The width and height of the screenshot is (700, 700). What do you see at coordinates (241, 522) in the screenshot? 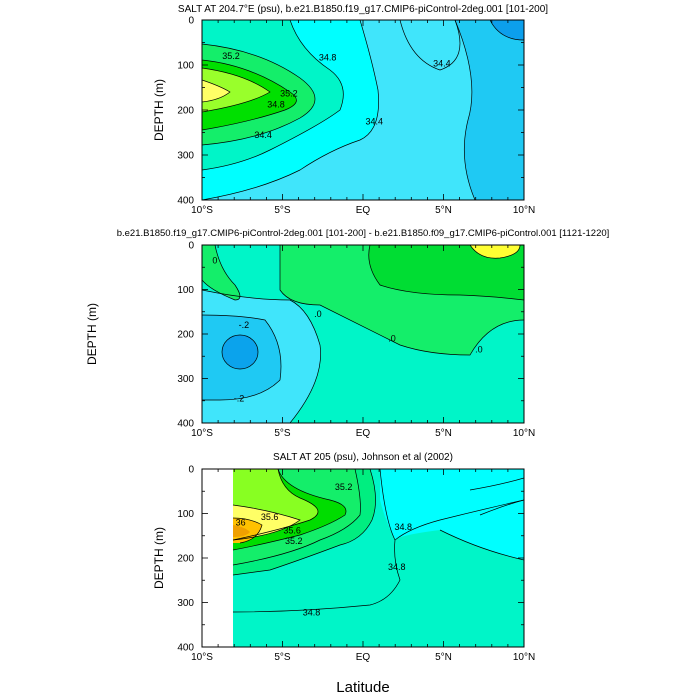
I see `contour-label: 36` at bounding box center [241, 522].